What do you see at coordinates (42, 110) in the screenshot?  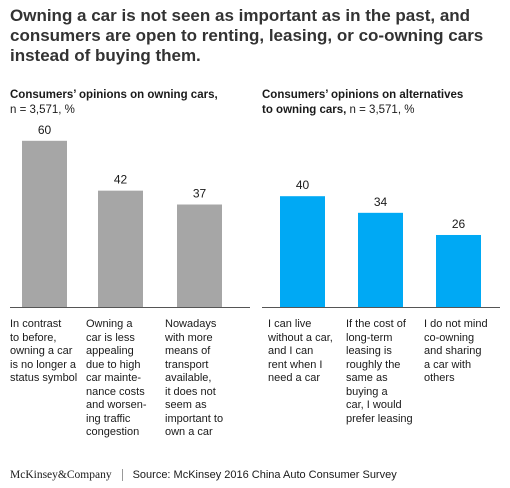 I see `left-panel-subtitle: n = 3,571, %` at bounding box center [42, 110].